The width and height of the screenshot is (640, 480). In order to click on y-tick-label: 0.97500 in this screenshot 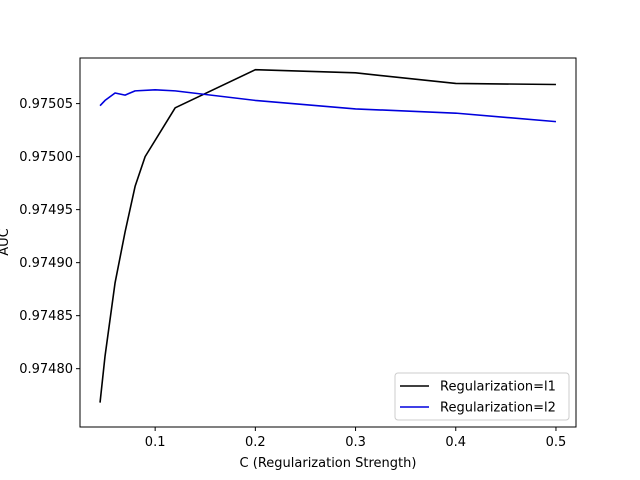, I will do `click(46, 157)`.